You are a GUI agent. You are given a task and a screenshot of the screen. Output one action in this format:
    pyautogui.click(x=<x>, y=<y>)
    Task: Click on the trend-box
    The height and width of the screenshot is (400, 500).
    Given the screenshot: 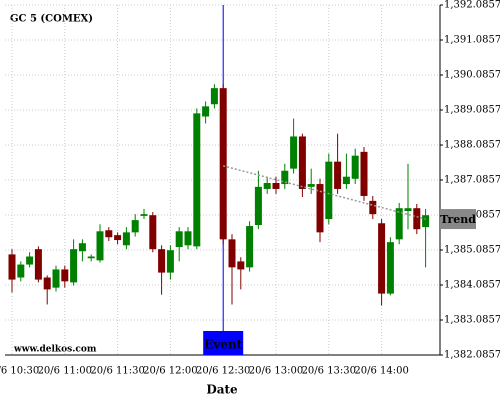 What is the action you would take?
    pyautogui.click(x=458, y=219)
    